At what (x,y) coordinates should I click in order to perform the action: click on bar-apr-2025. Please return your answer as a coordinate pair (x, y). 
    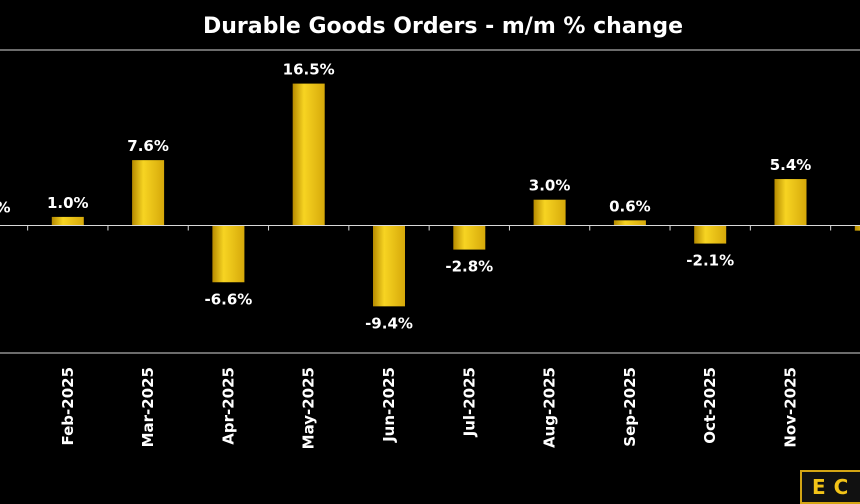
    Looking at the image, I should click on (228, 254).